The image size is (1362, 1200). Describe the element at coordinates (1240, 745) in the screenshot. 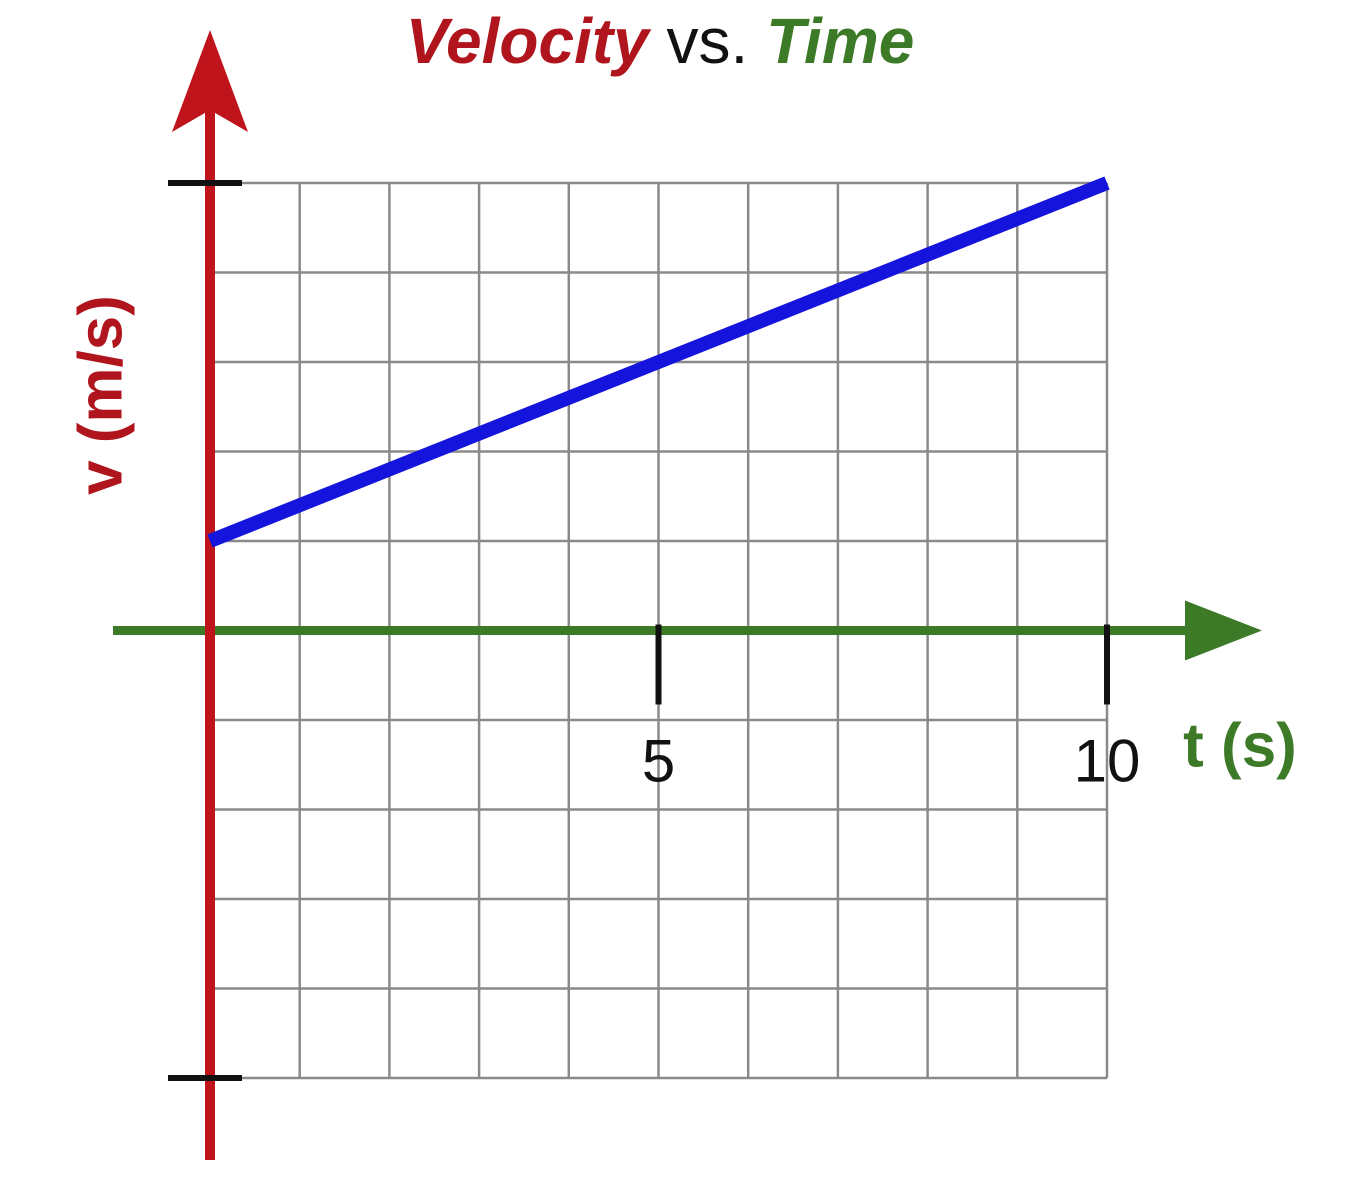

I see `x-axis-label: t (s)` at that location.